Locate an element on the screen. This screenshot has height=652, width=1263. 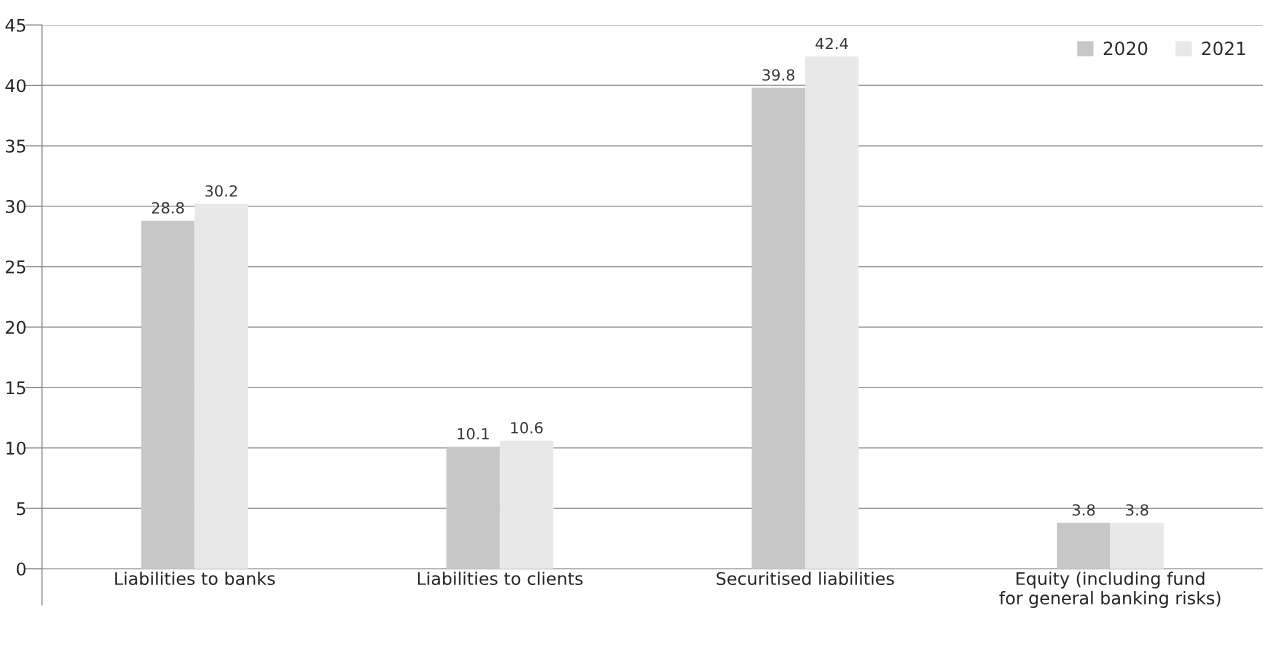
y-tick-label: 25 is located at coordinates (15, 267).